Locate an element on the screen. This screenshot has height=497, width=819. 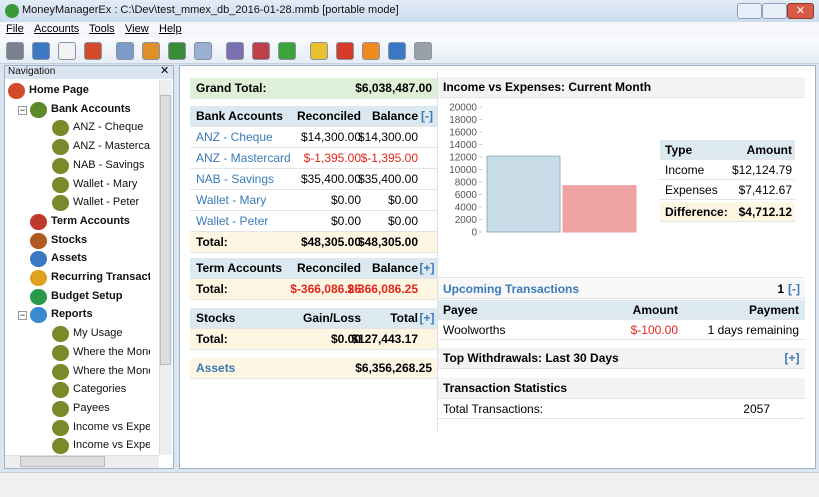
minimize-button is located at coordinates (749, 11).